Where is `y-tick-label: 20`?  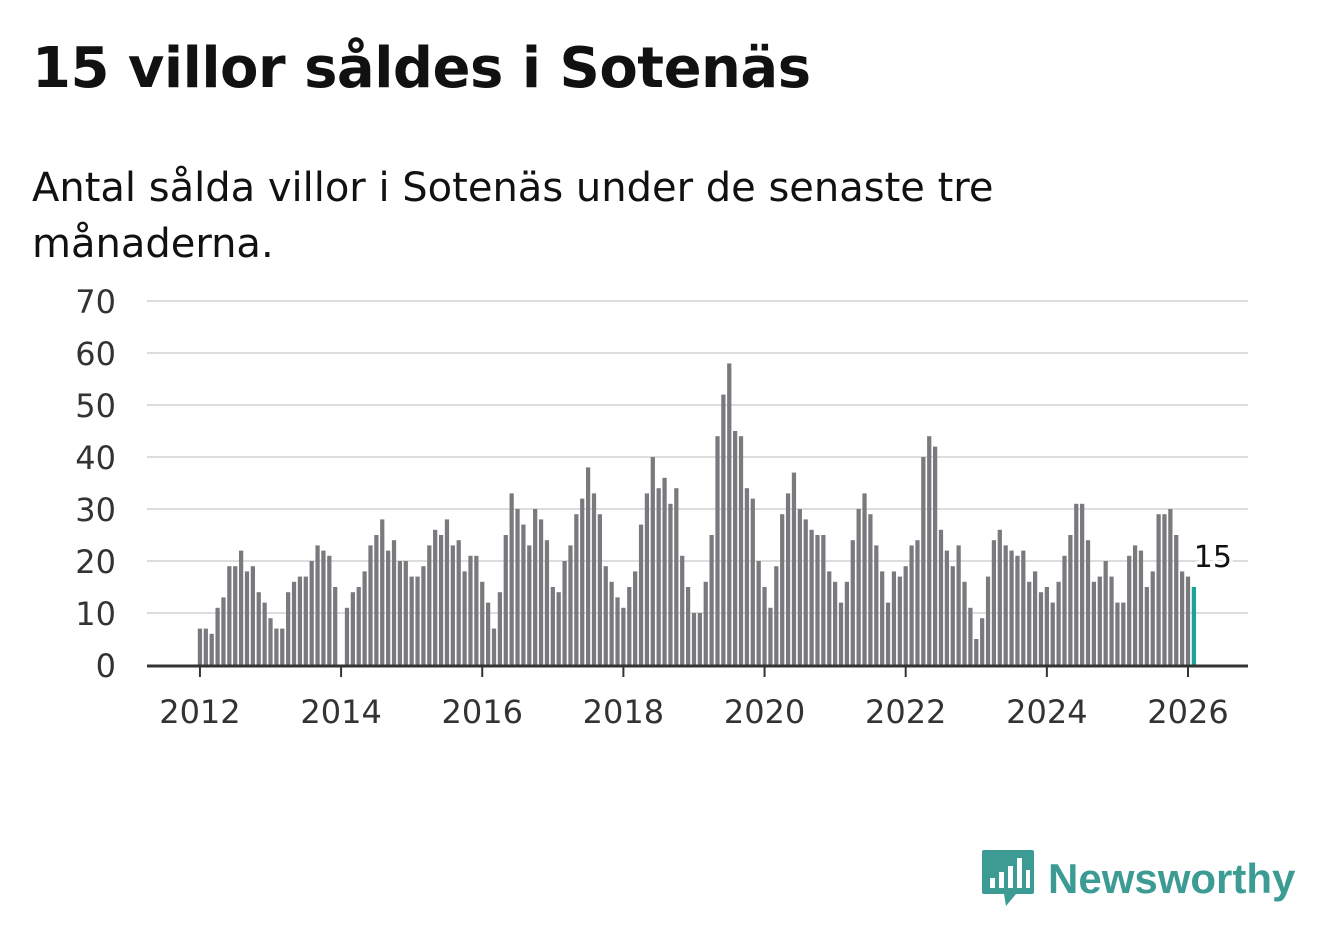 y-tick-label: 20 is located at coordinates (95, 562).